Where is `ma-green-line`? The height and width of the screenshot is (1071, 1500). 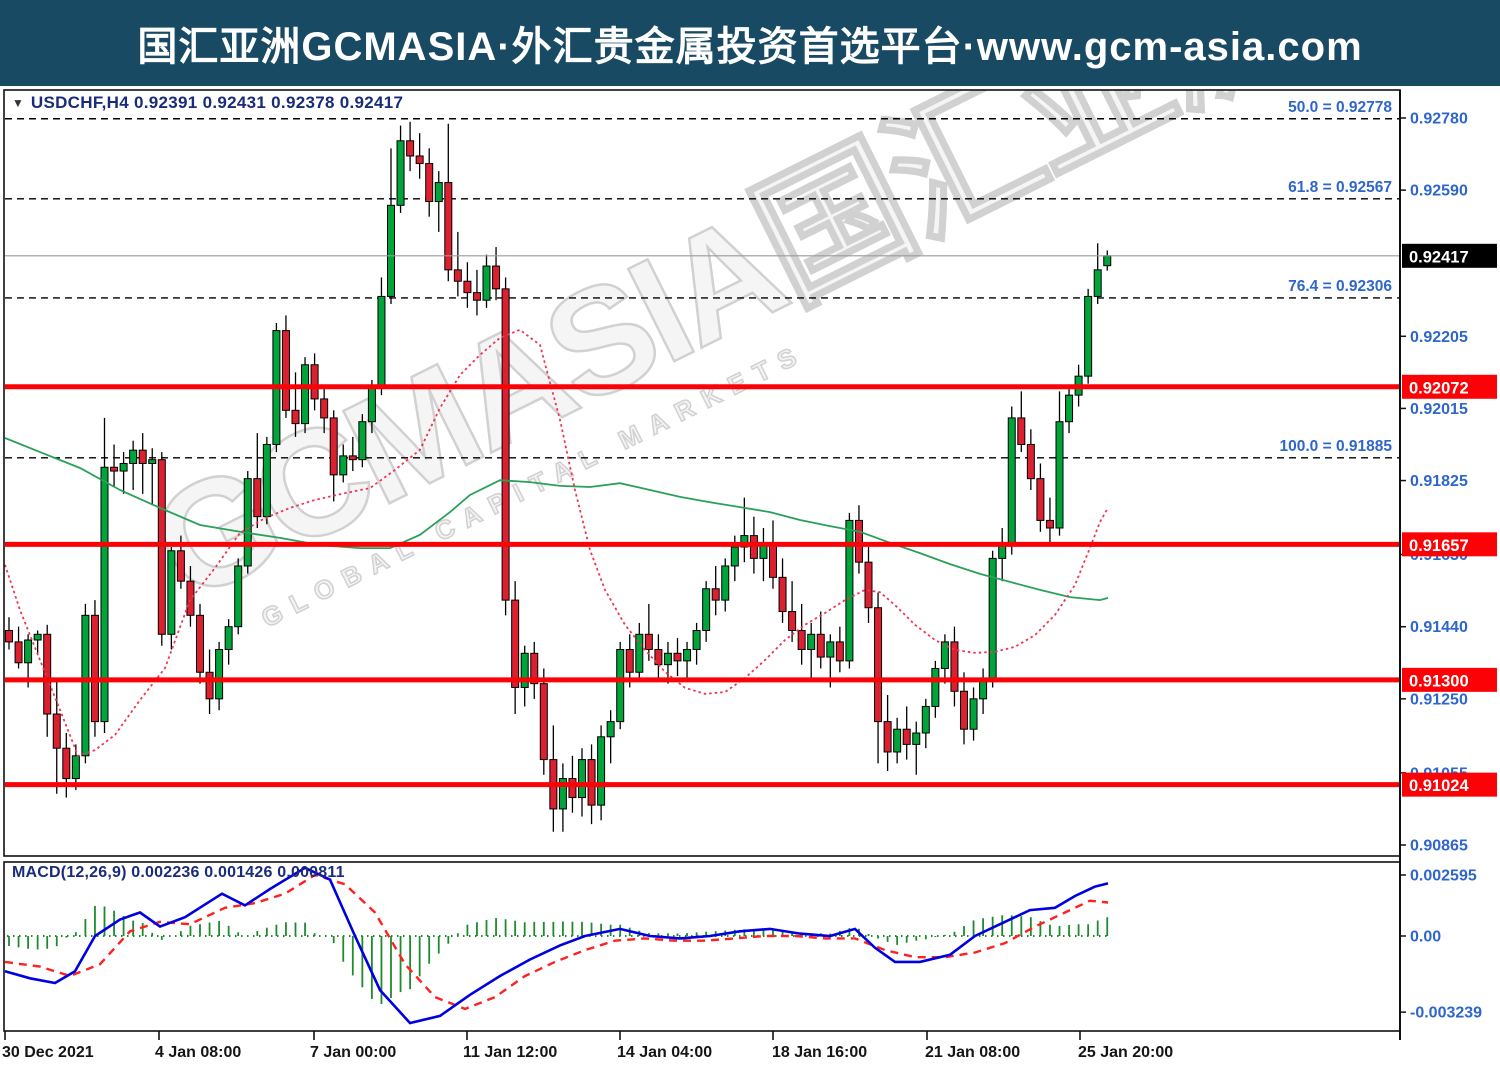
ma-green-line is located at coordinates (556, 519).